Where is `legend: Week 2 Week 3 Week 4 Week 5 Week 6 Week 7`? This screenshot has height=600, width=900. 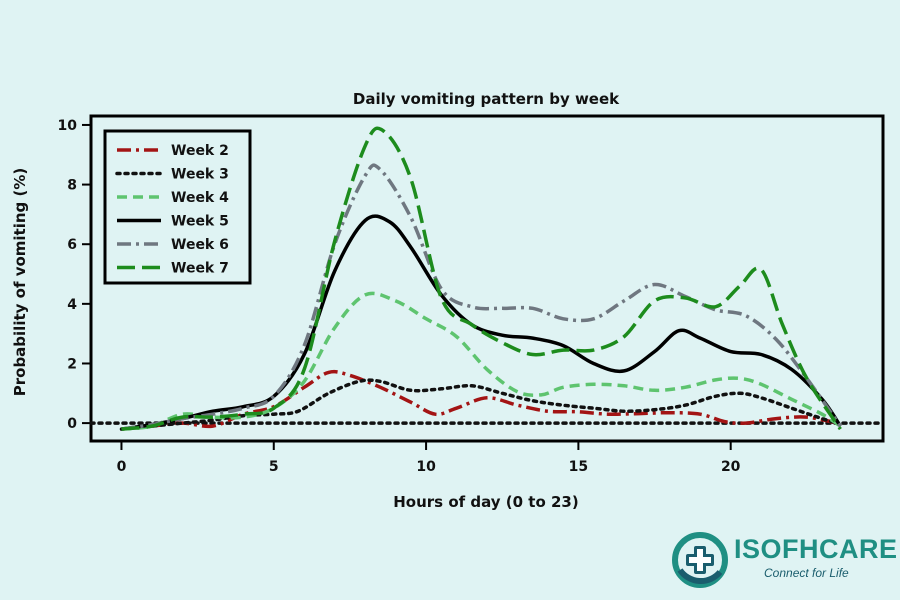
legend: Week 2 Week 3 Week 4 Week 5 Week 6 Week 7 is located at coordinates (177, 207).